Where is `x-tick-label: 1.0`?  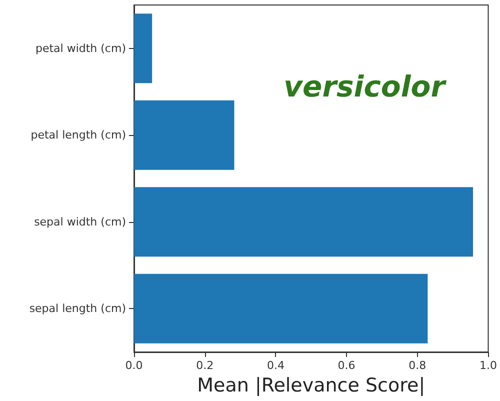
x-tick-label: 1.0 is located at coordinates (489, 365).